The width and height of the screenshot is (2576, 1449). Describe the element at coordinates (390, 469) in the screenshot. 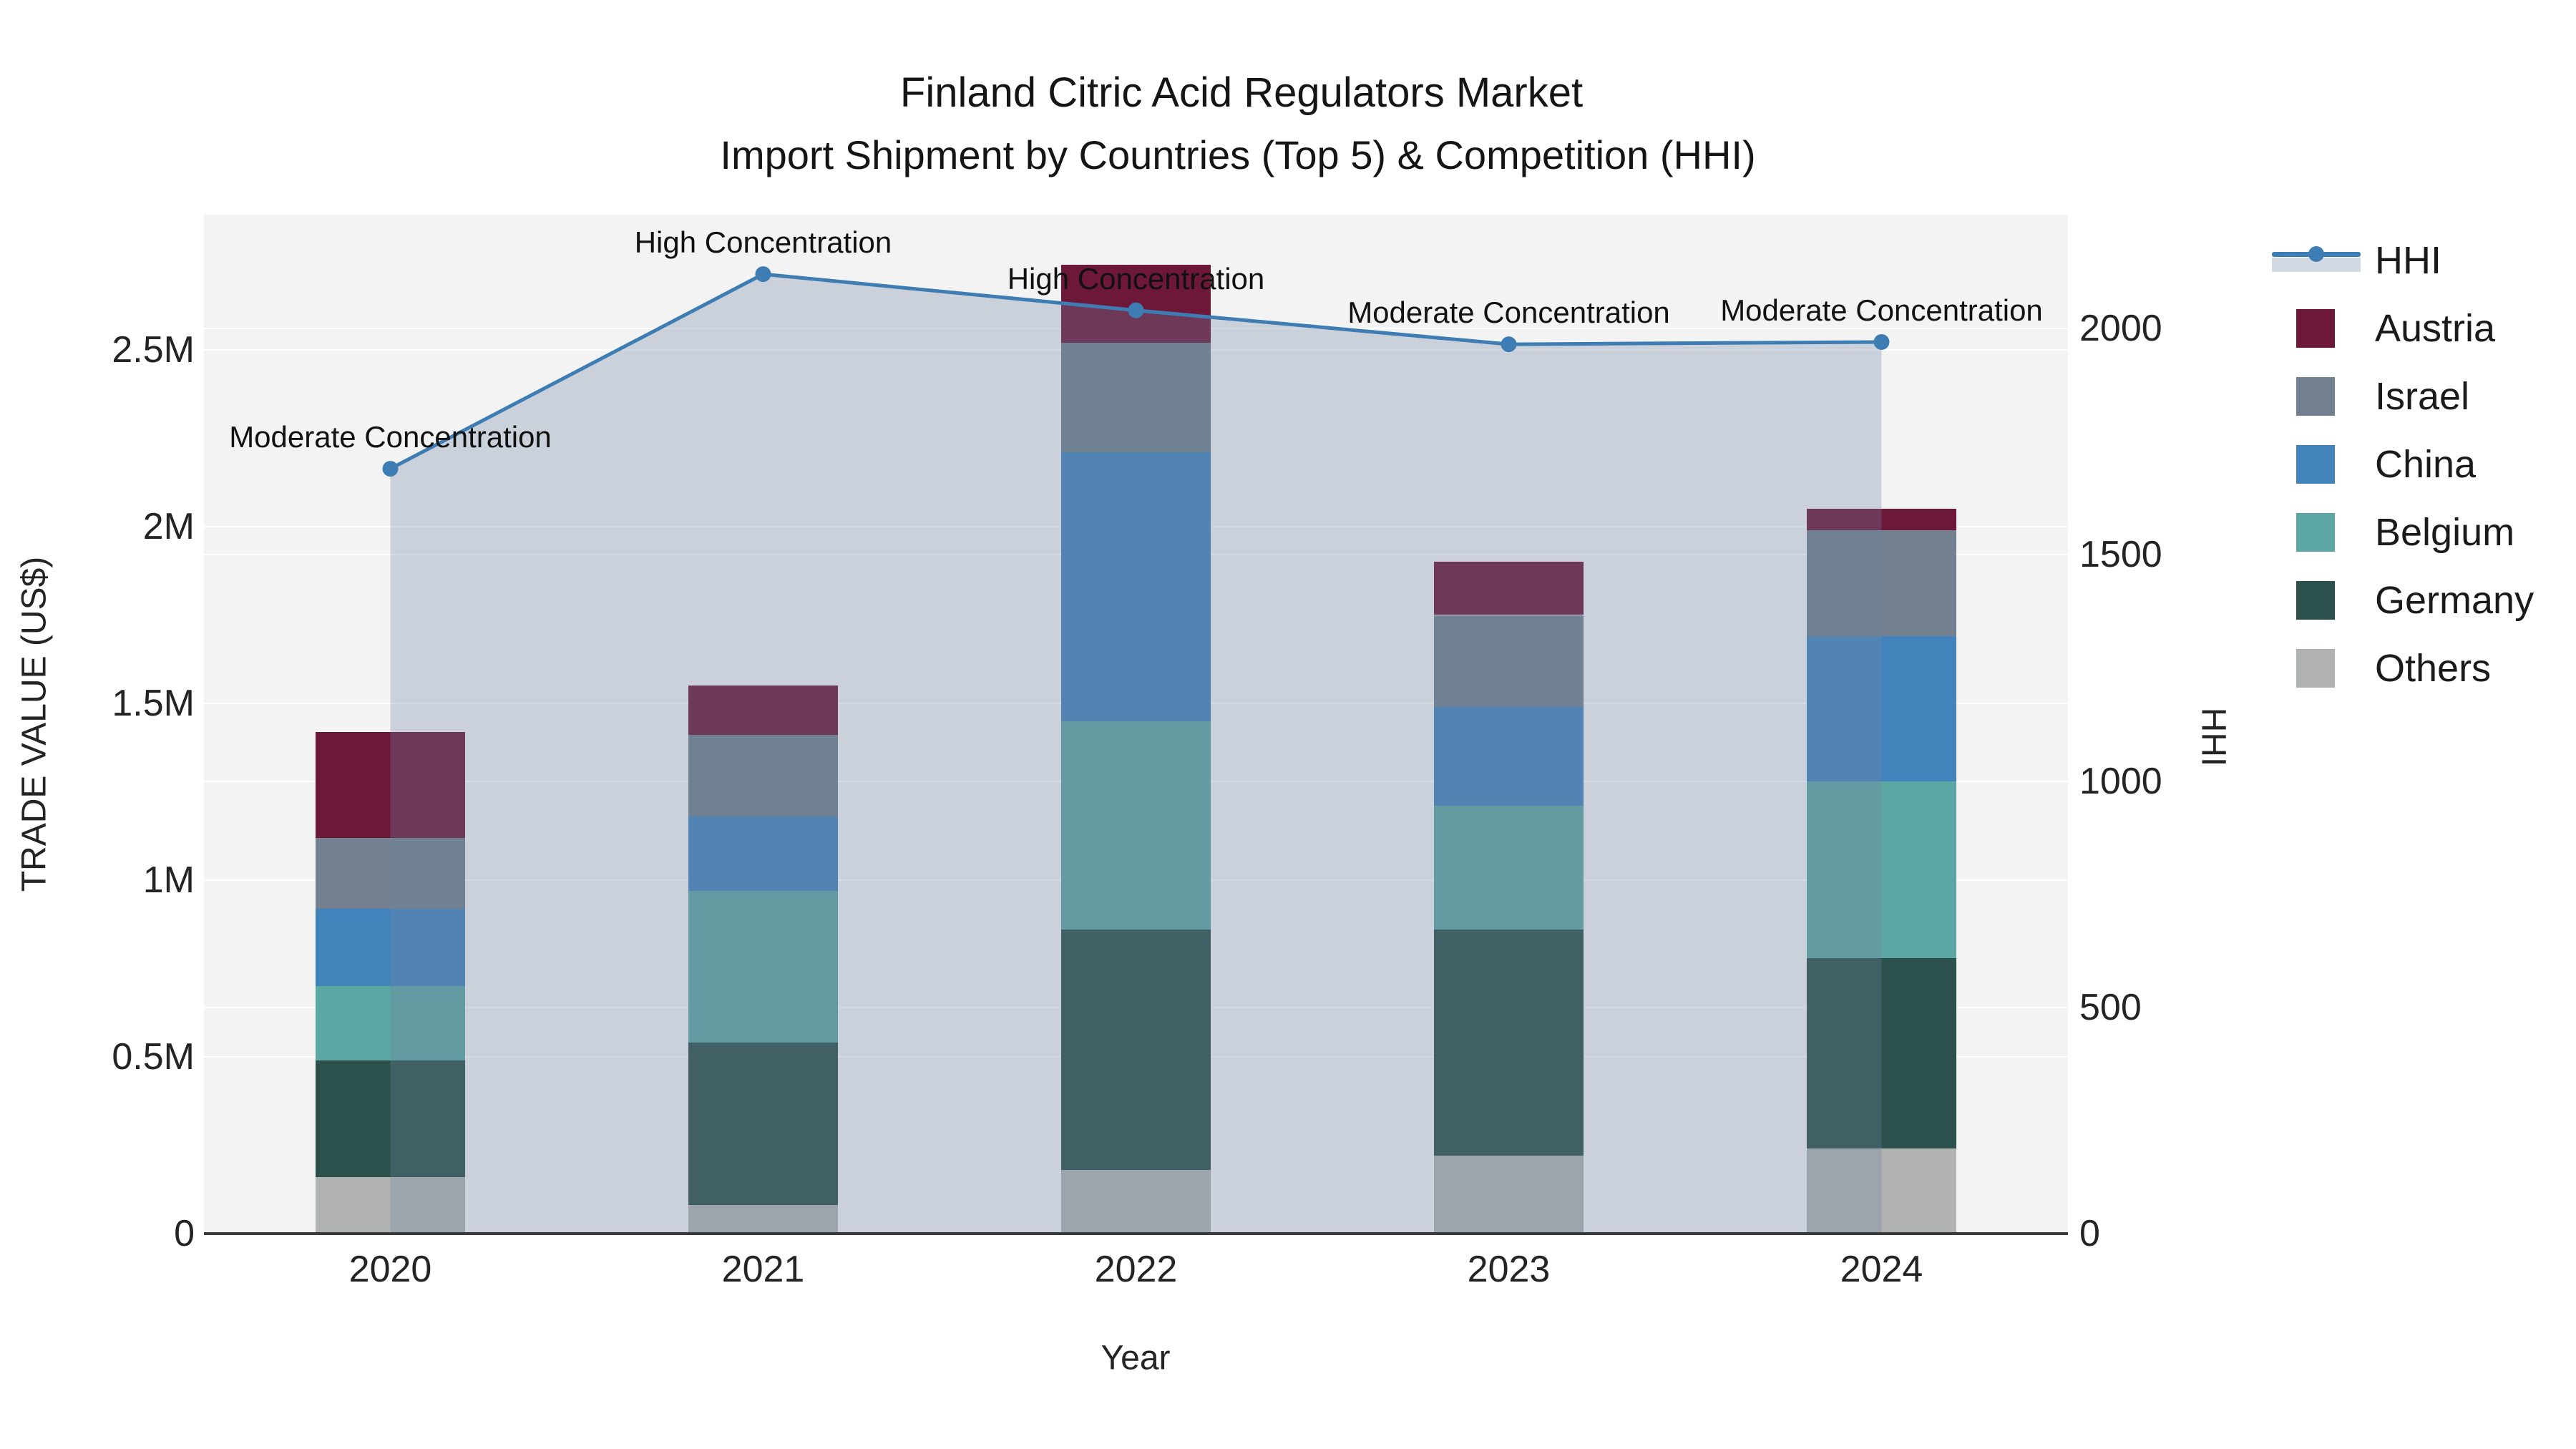

I see `hhi-marker-2020` at that location.